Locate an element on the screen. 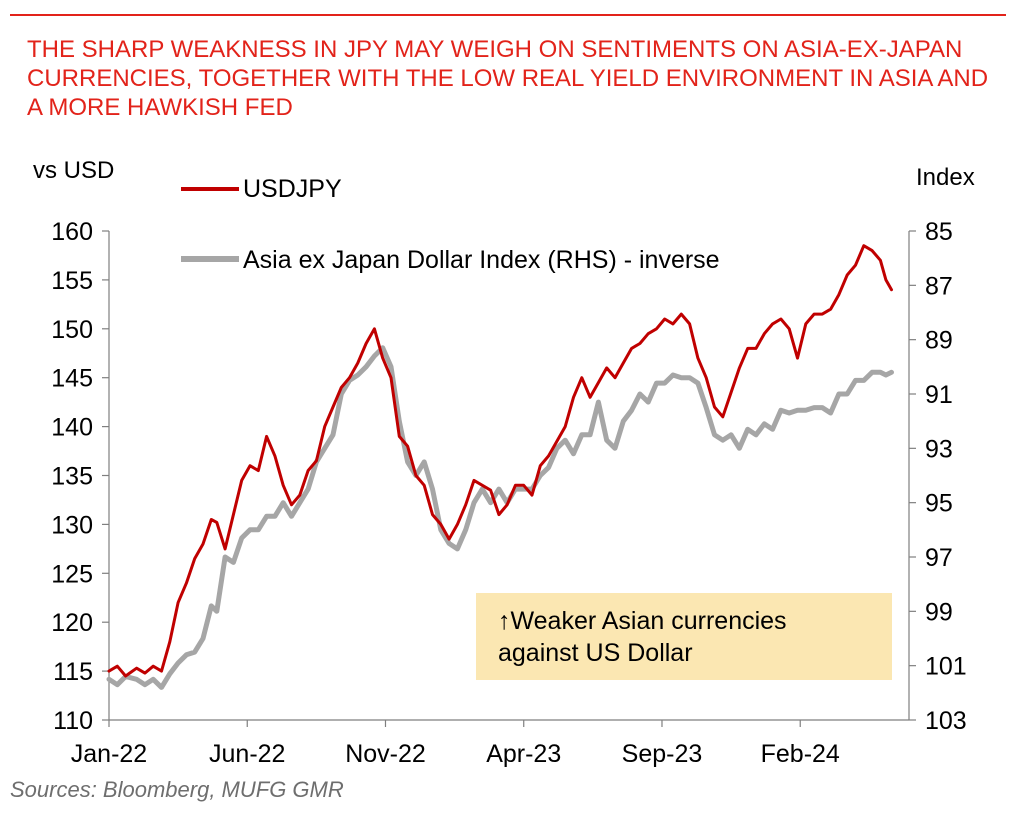 Image resolution: width=1022 pixels, height=834 pixels. right-ticks: 103 101 99 97 95 93 91 89 87 85 is located at coordinates (938, 476).